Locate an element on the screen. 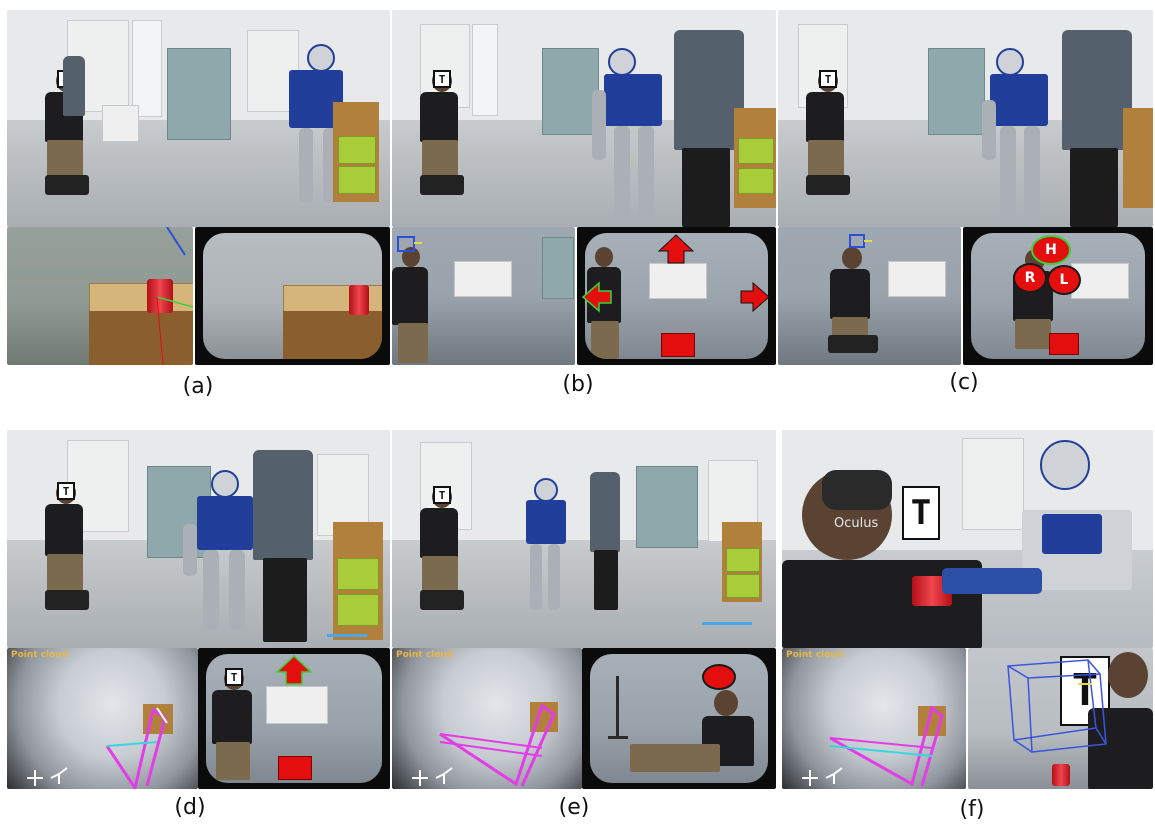 The height and width of the screenshot is (825, 1155). panel-d-hmd-view: T is located at coordinates (294, 718).